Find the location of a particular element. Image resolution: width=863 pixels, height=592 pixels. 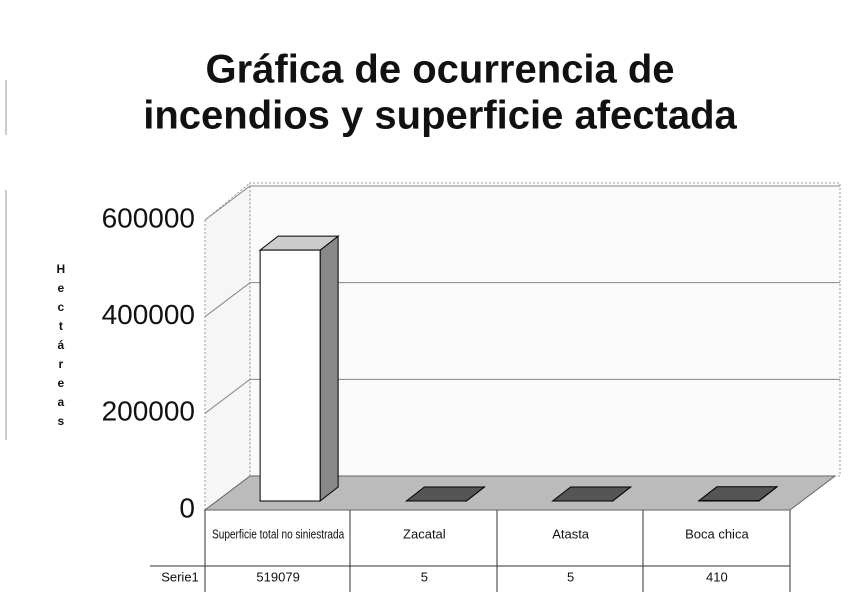

y-tick-label: 600000 is located at coordinates (148, 217).